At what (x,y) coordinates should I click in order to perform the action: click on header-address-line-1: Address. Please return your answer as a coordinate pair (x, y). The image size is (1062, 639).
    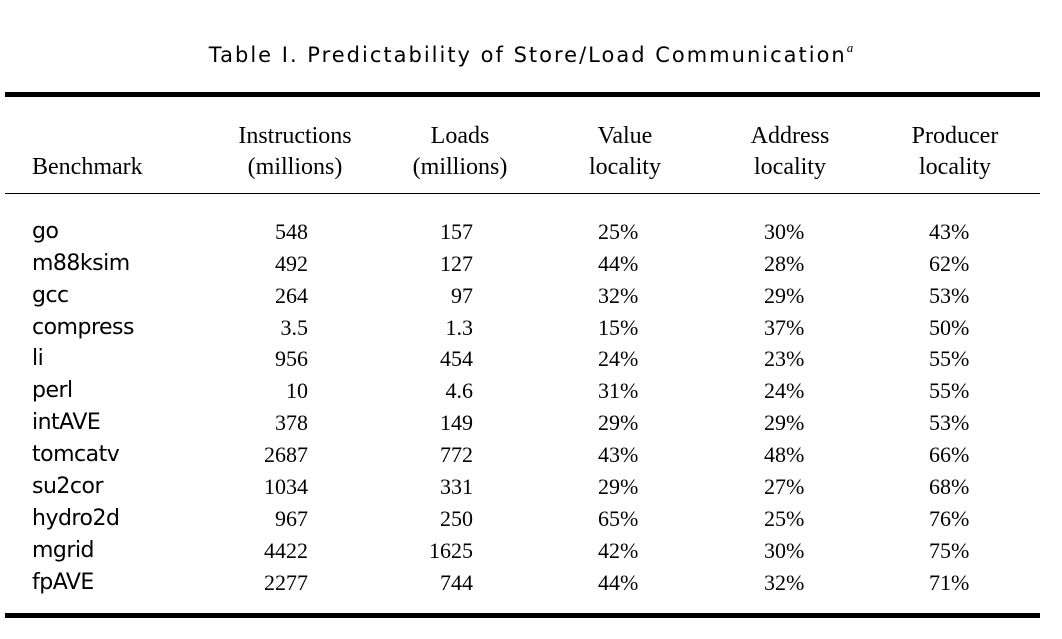
    Looking at the image, I should click on (790, 136).